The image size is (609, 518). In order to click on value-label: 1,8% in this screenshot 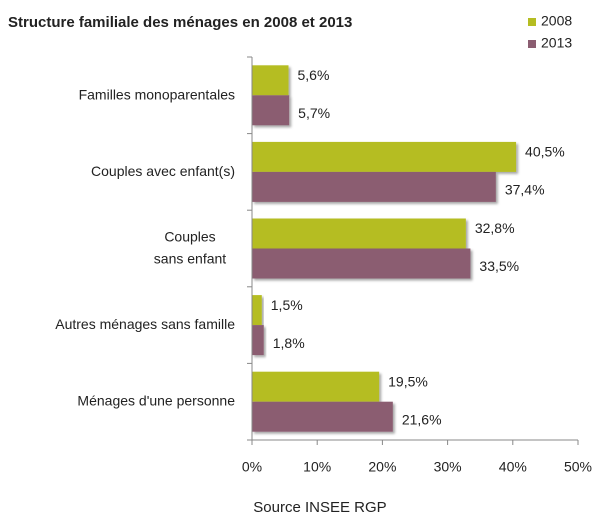, I will do `click(289, 343)`.